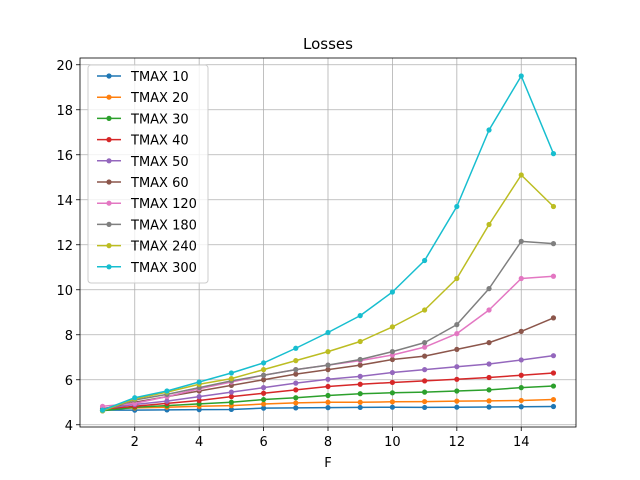  I want to click on legend-label: TMAX 50, so click(159, 162).